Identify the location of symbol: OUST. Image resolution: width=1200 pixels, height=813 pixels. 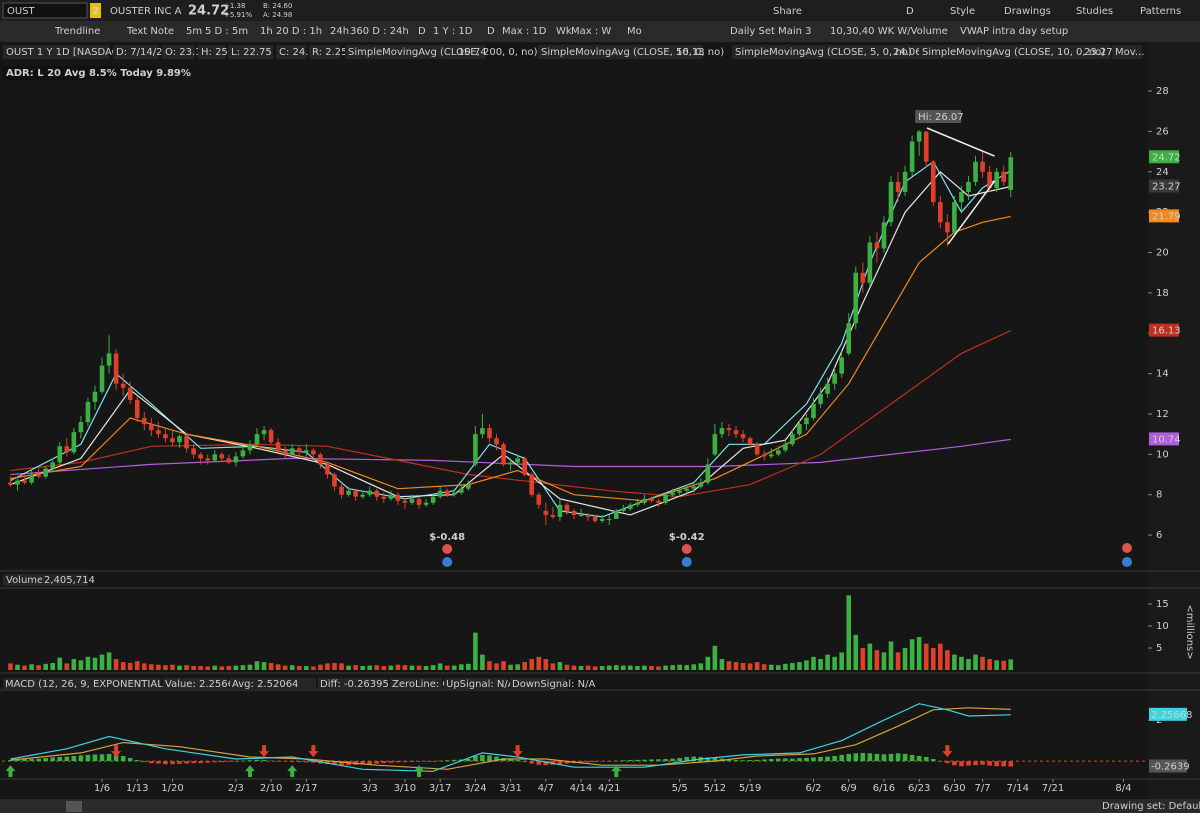
(21, 11).